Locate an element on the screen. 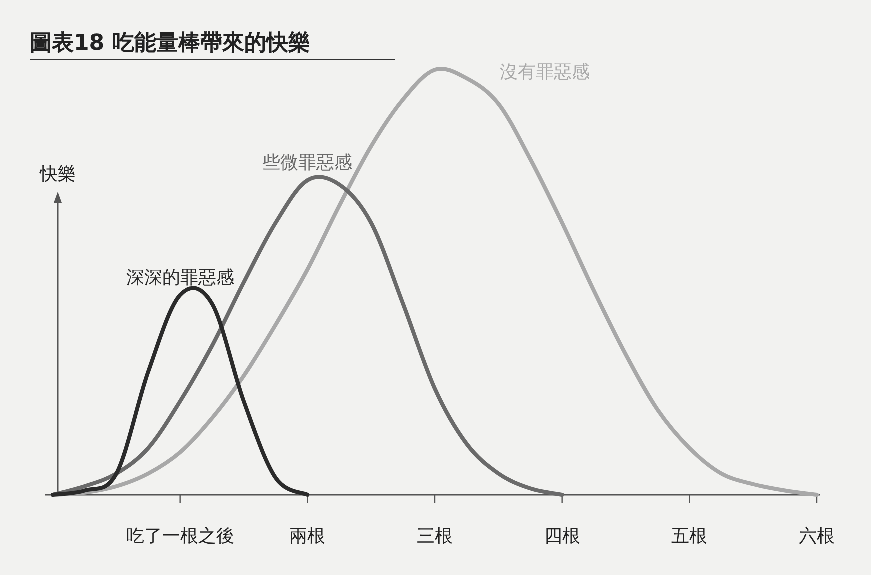 Image resolution: width=871 pixels, height=575 pixels. x-tick-label: 三根 is located at coordinates (435, 536).